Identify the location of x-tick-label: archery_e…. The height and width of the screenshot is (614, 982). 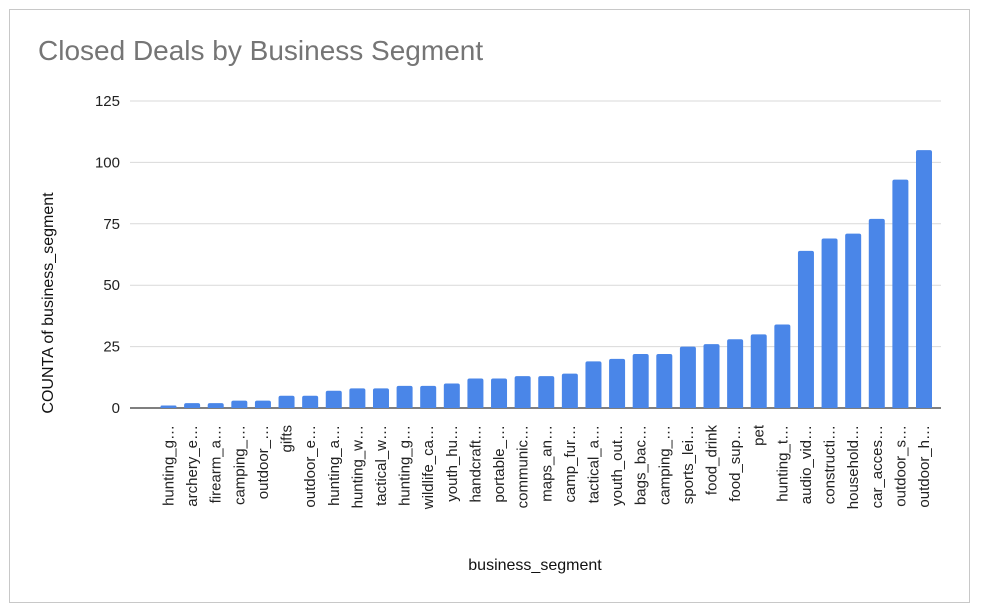
(192, 466).